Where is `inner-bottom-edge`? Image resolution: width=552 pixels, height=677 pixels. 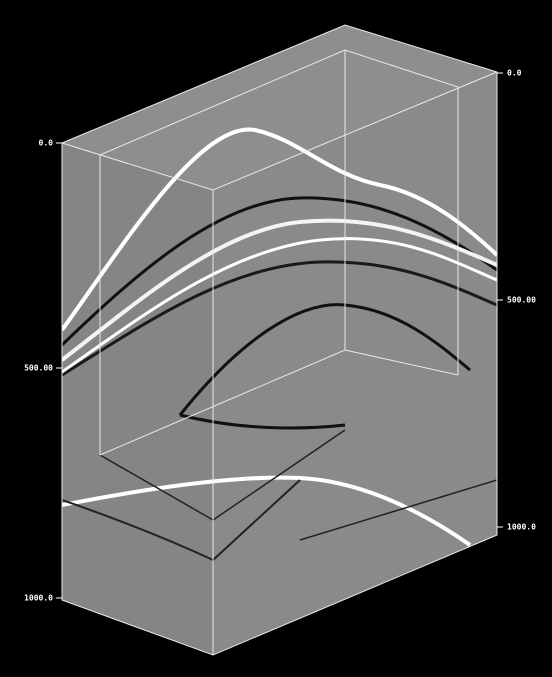 inner-bottom-edge is located at coordinates (279, 402).